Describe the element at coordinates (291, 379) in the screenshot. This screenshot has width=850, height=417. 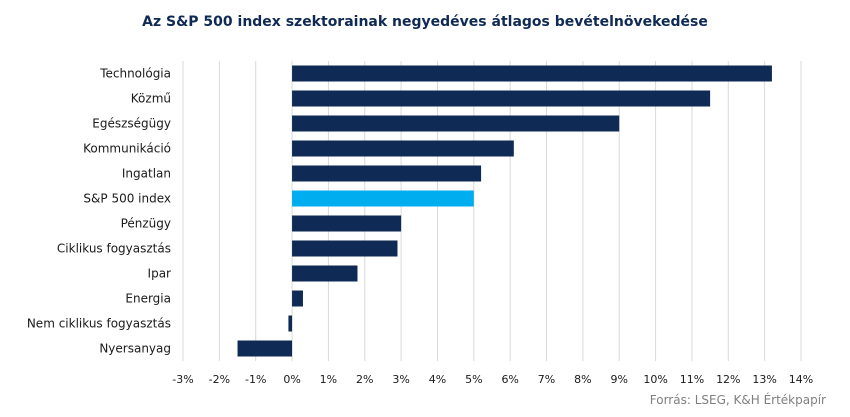
I see `x-tick-label: 0%` at that location.